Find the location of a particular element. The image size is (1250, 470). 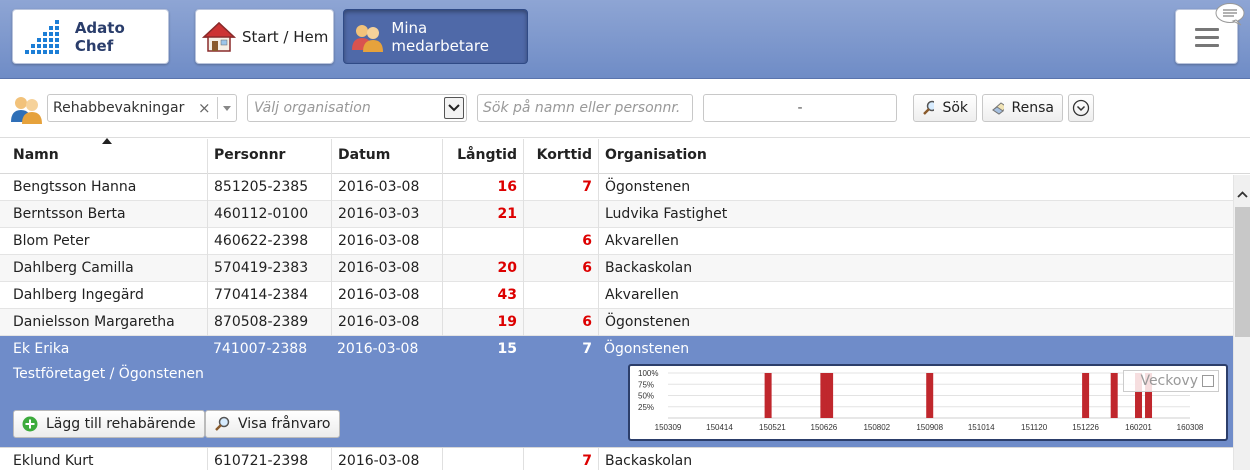

x-tick-label: 151014 is located at coordinates (981, 427).